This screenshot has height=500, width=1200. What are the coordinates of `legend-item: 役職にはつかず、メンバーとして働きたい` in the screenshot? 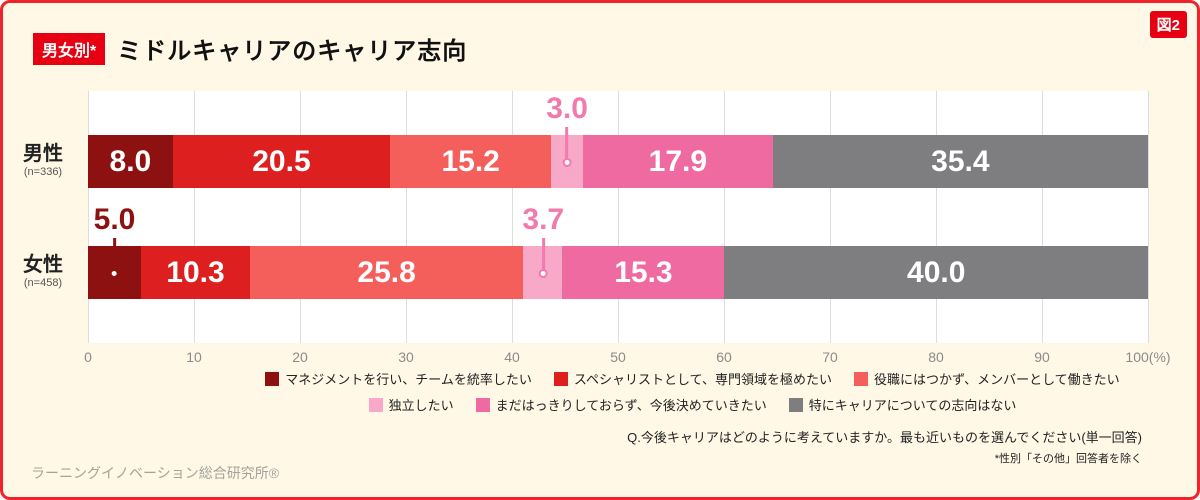 It's located at (986, 378).